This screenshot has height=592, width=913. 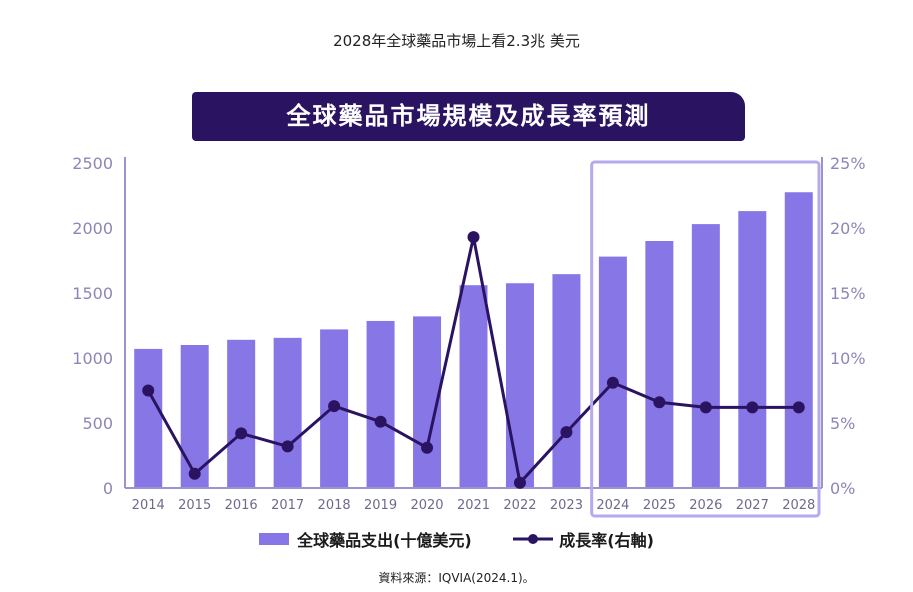 What do you see at coordinates (241, 413) in the screenshot?
I see `bar-2016` at bounding box center [241, 413].